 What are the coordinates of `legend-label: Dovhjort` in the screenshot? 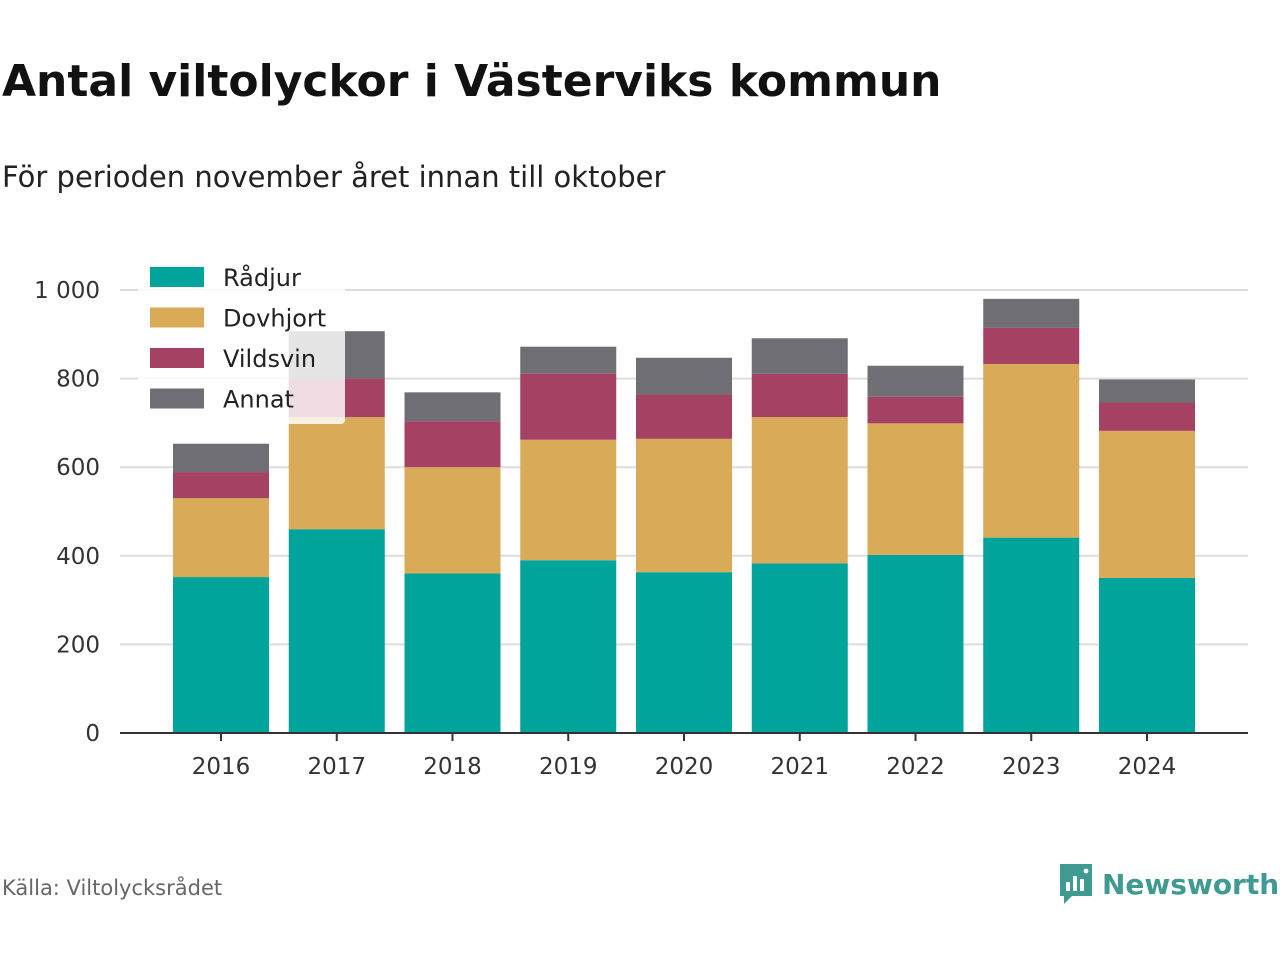 It's located at (274, 319).